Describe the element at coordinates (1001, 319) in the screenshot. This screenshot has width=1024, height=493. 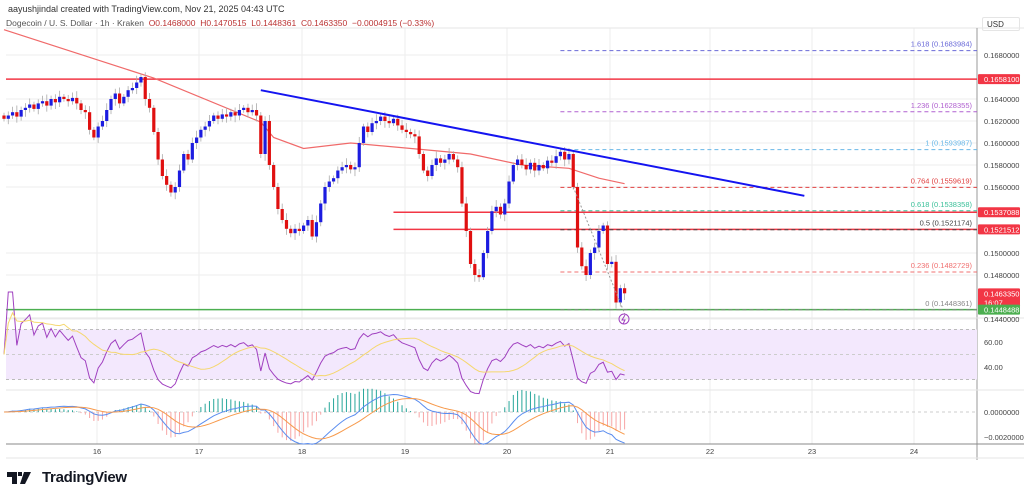
I see `price-axis-label: 0.1440000` at that location.